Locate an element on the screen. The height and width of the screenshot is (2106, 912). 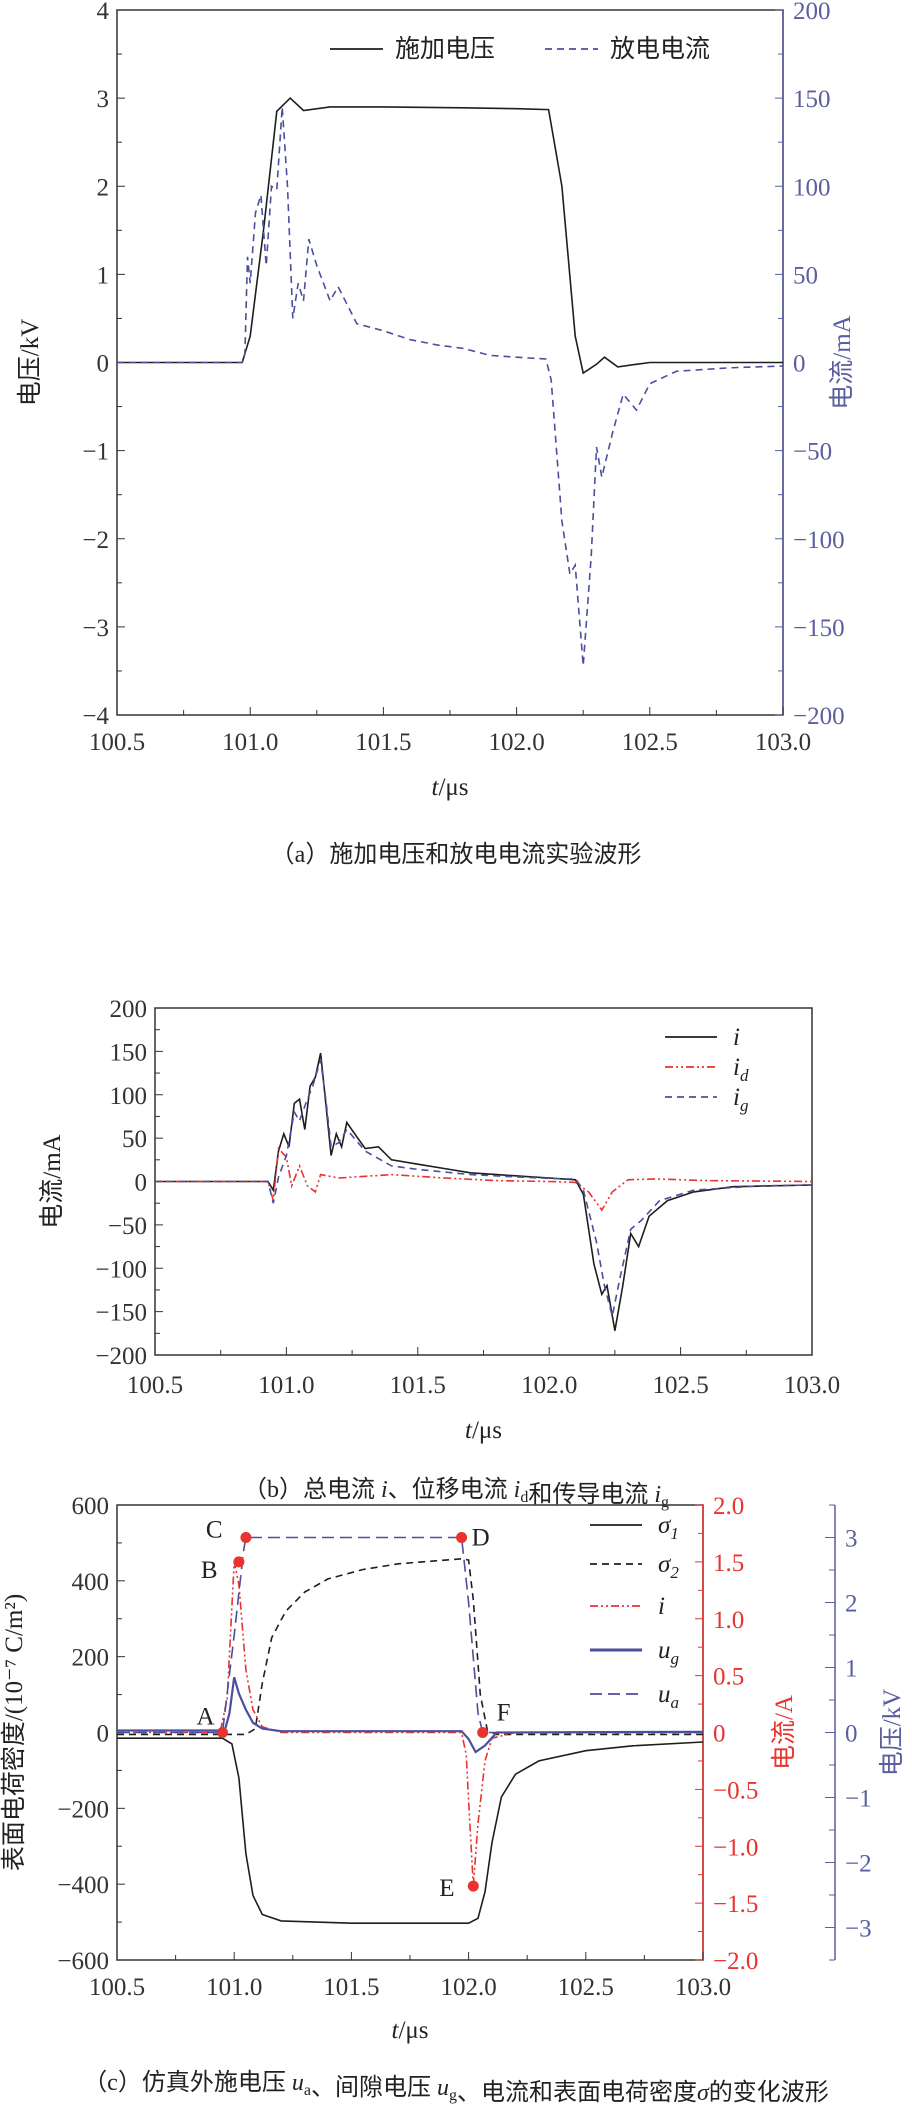
legend-label: 放电电流 is located at coordinates (660, 49).